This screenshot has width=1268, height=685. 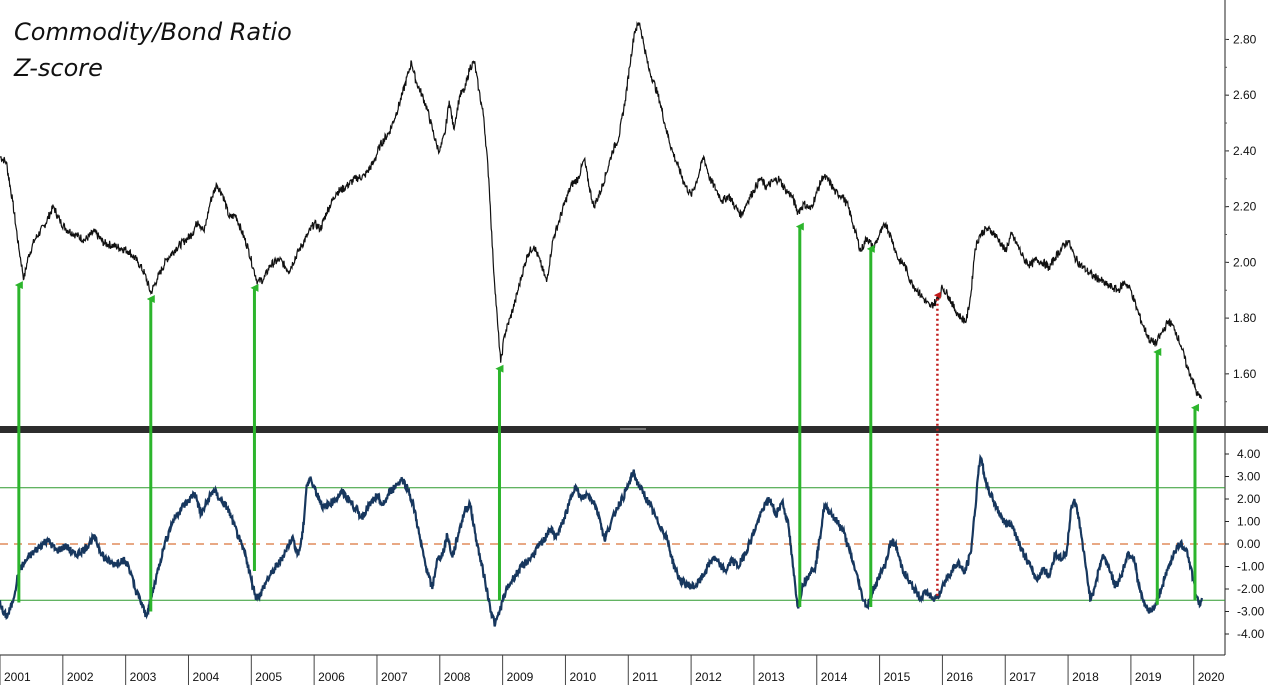 What do you see at coordinates (708, 677) in the screenshot?
I see `year-label: 2012` at bounding box center [708, 677].